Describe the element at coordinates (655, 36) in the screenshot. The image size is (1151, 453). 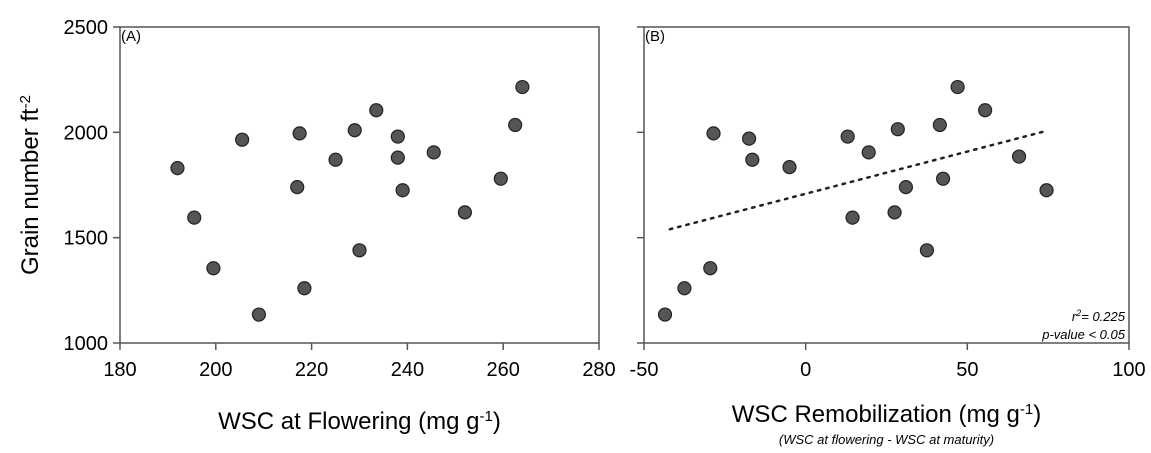
I see `panel-b-label: (B)` at that location.